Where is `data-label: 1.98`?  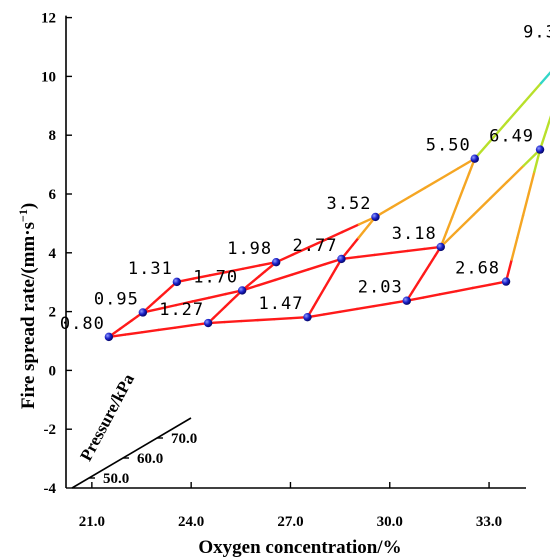
data-label: 1.98 is located at coordinates (249, 249).